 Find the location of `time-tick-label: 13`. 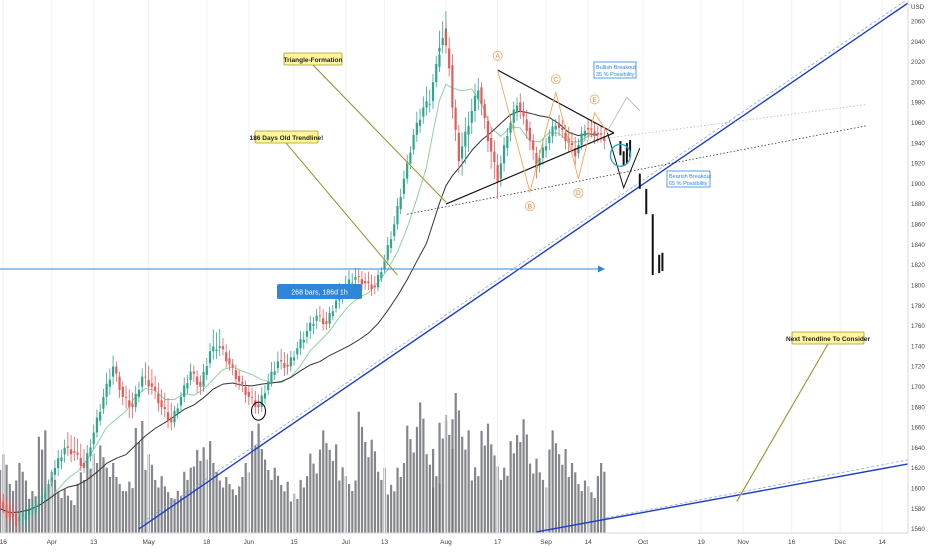

time-tick-label: 13 is located at coordinates (94, 542).